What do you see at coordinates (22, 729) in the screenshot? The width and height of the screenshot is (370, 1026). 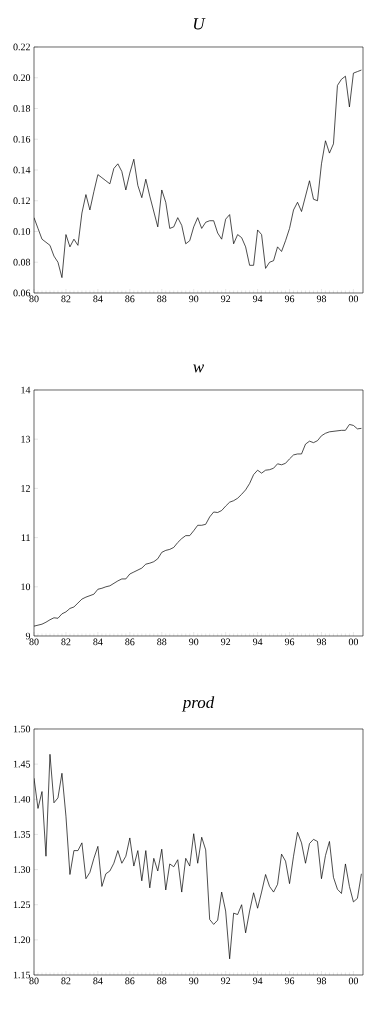 I see `y-tick-label: 1.50` at bounding box center [22, 729].